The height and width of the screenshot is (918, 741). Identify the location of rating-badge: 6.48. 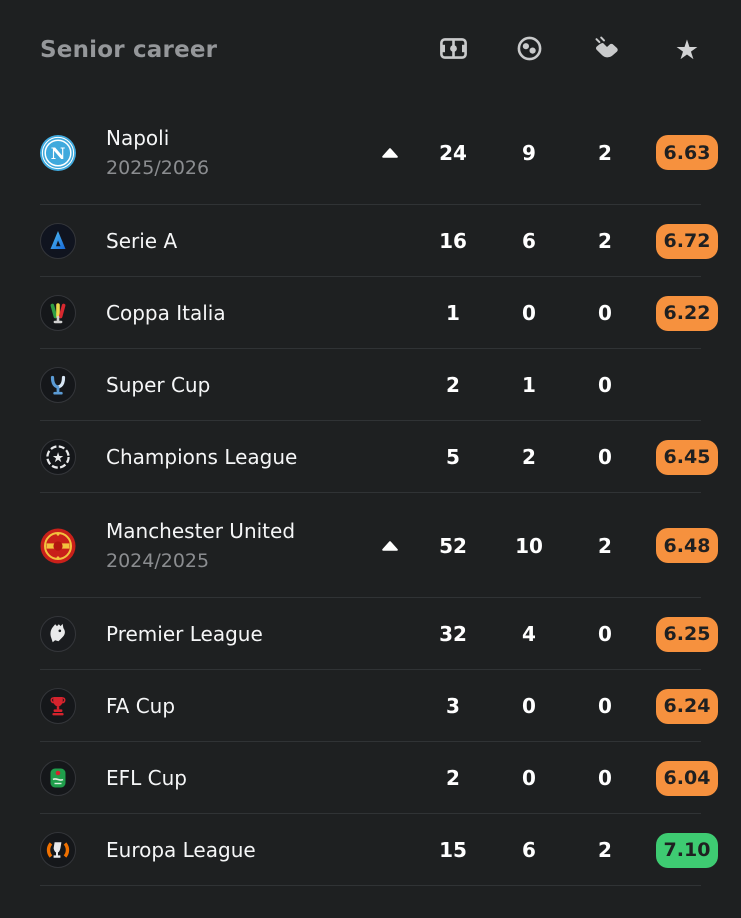
(687, 545).